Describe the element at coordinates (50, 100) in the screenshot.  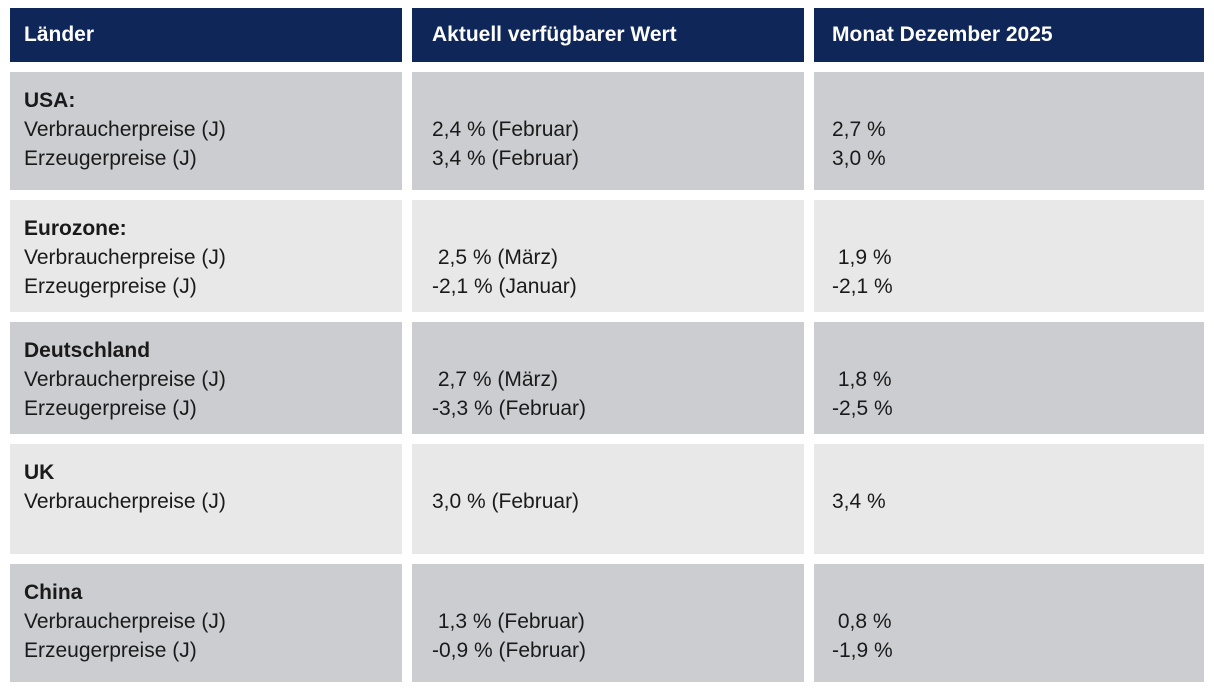
I see `country-name: USA:` at that location.